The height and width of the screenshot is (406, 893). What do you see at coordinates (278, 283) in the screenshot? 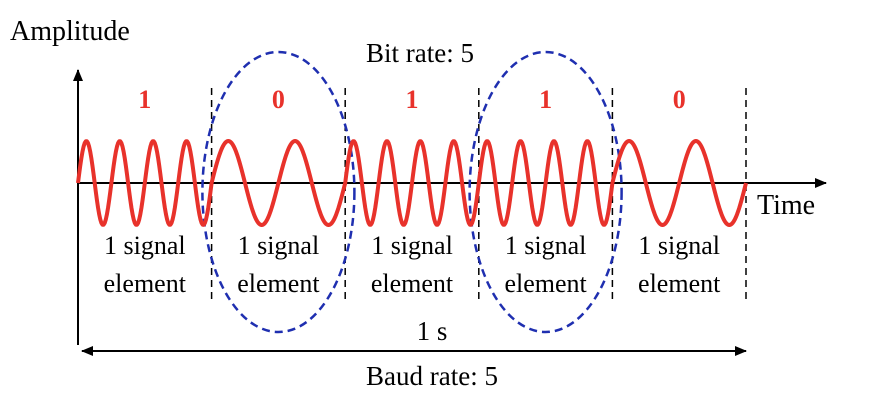
I see `element-label-line2-2: element` at bounding box center [278, 283].